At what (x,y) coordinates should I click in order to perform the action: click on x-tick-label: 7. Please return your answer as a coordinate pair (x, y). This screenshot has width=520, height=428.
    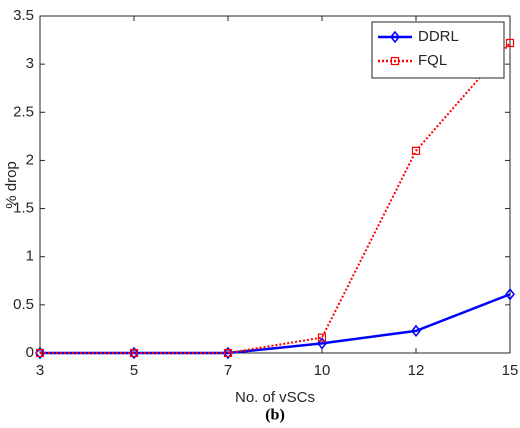
    Looking at the image, I should click on (228, 370).